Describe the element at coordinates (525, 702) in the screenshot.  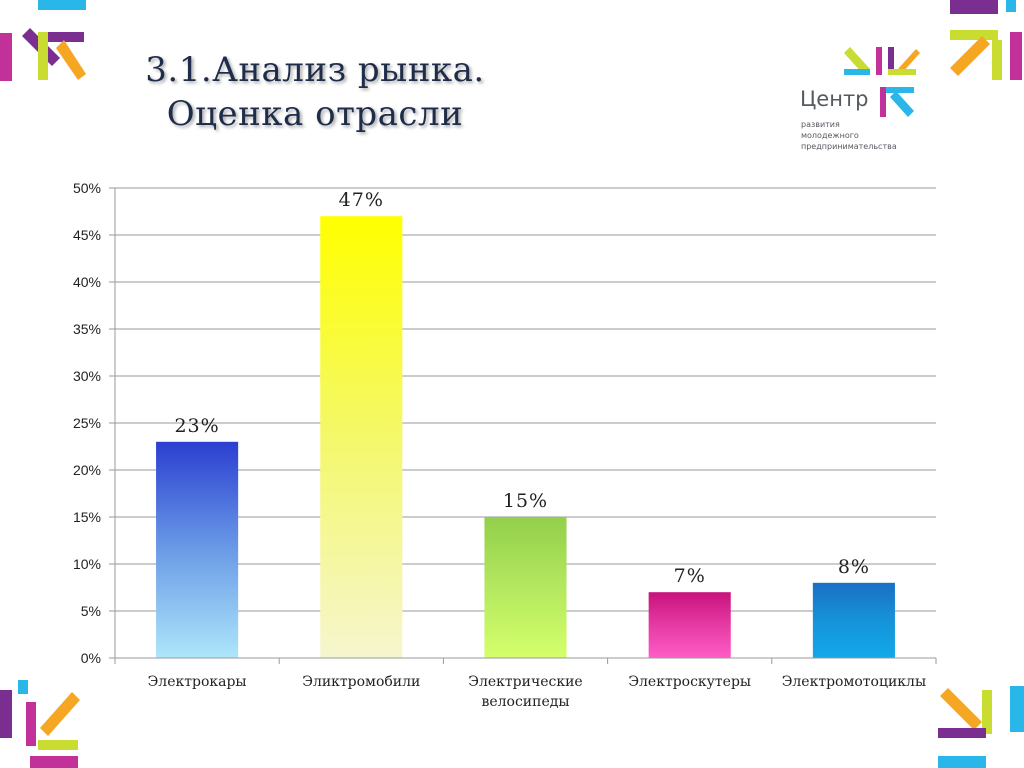
I see `category-label: велосипеды` at that location.